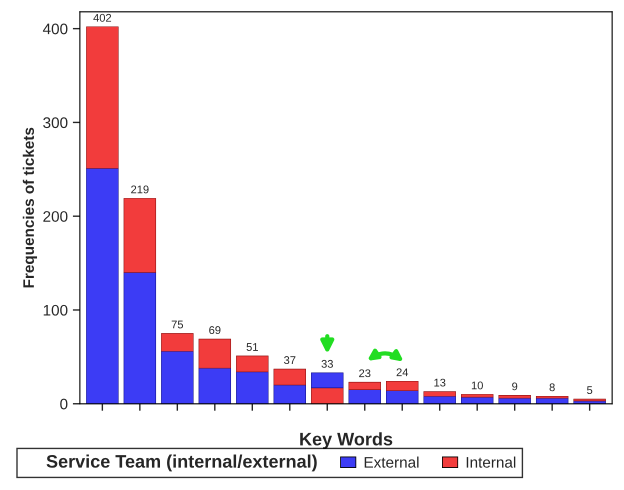 The width and height of the screenshot is (624, 490). I want to click on total-label: 24, so click(402, 372).